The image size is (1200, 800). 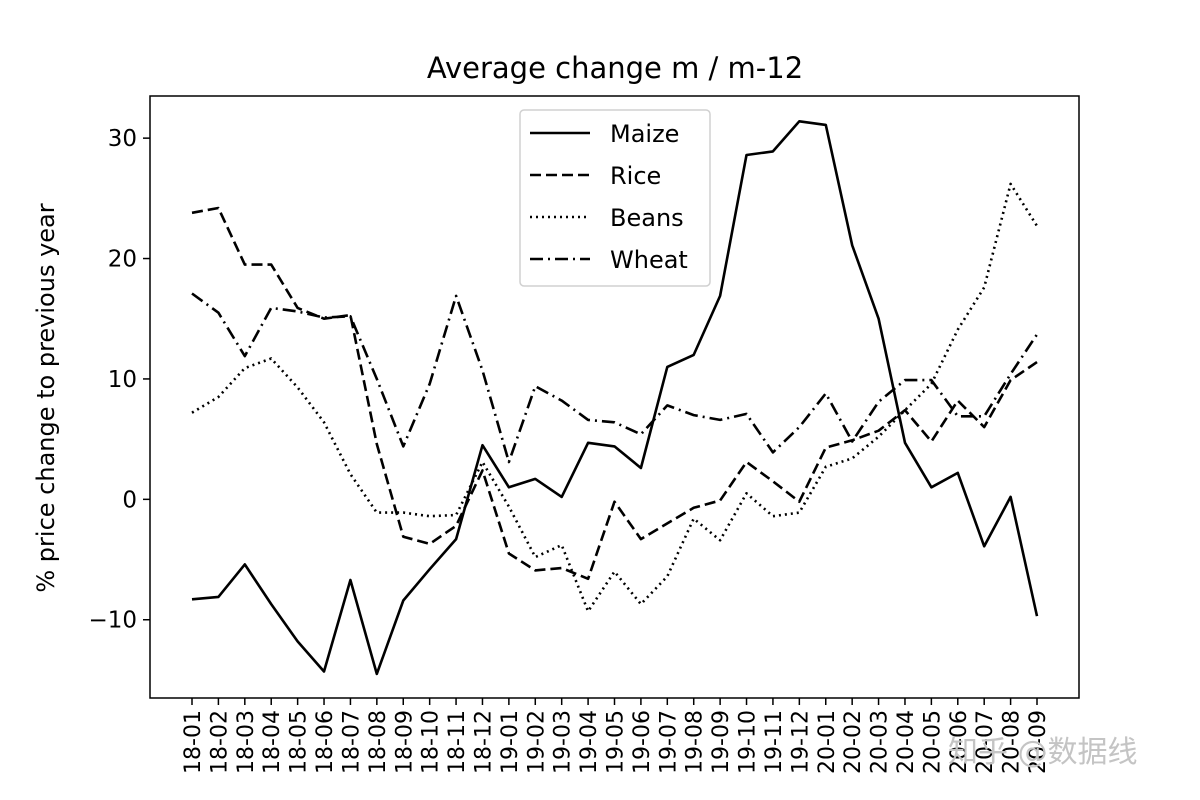 I want to click on x-tick-label: 19-02, so click(x=536, y=742).